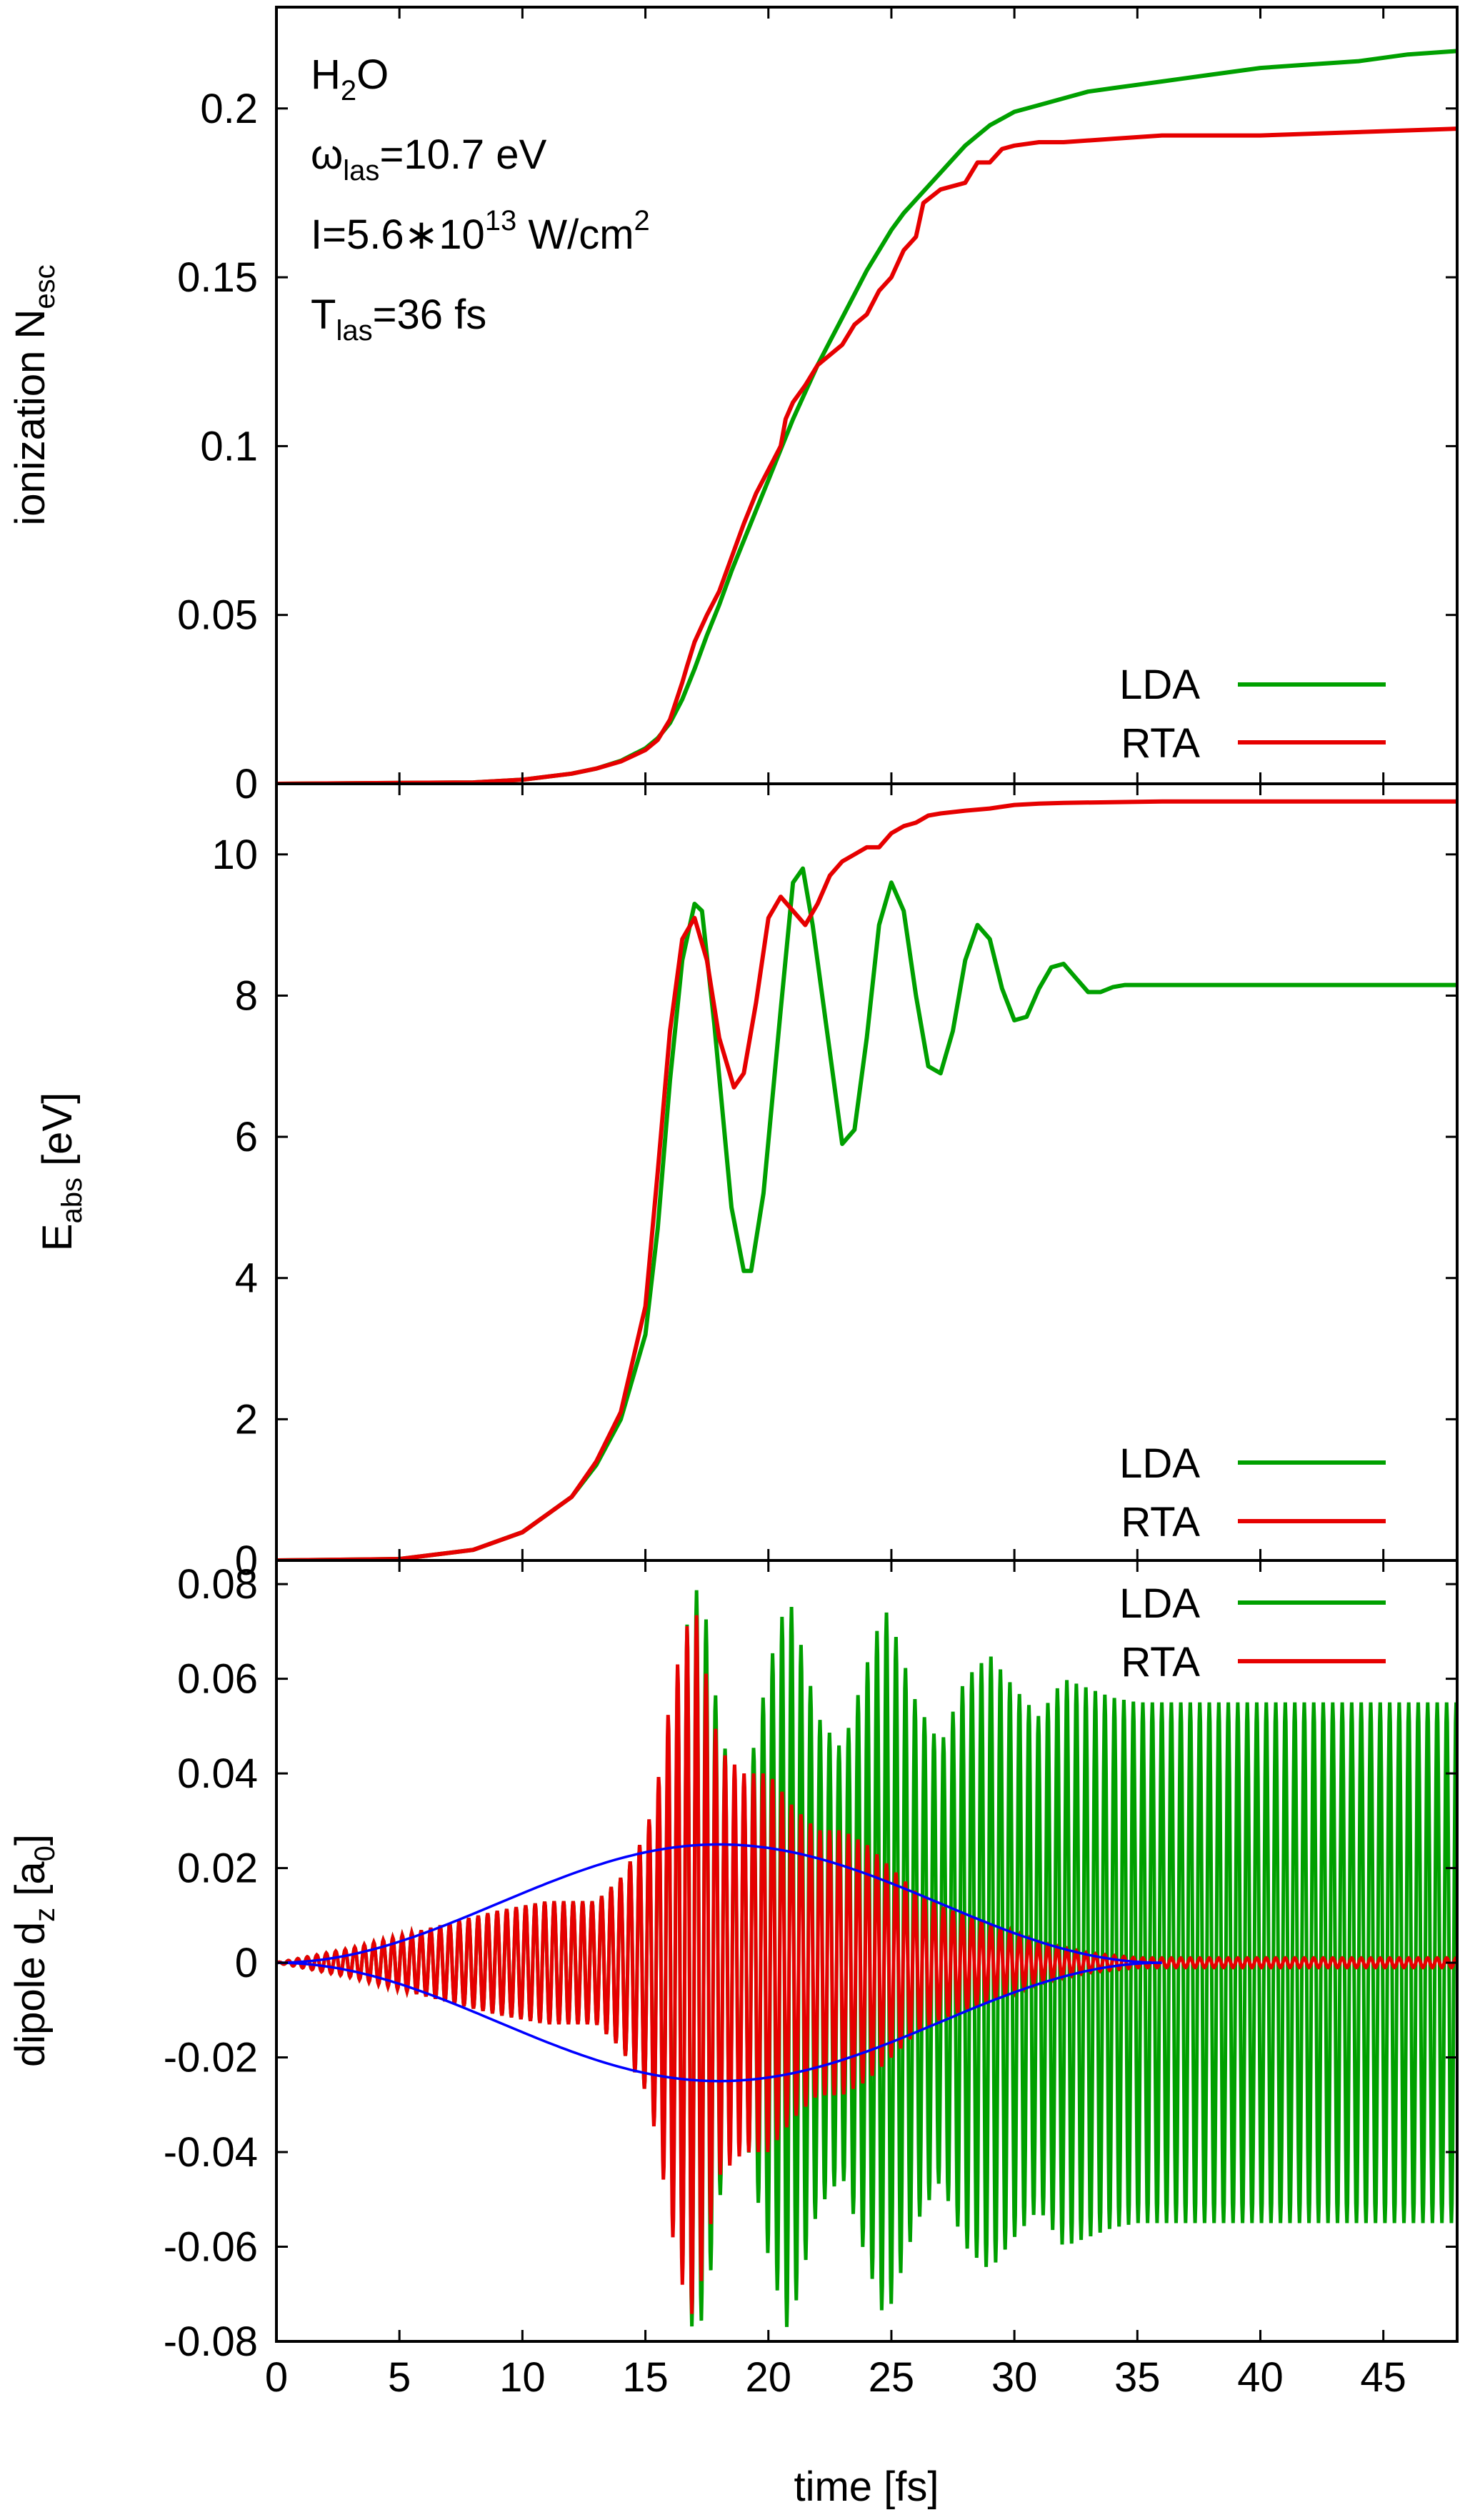 This screenshot has height=2520, width=1465. Describe the element at coordinates (429, 158) in the screenshot. I see `laser-frequency-label: ωlas=10.7 eV` at that location.